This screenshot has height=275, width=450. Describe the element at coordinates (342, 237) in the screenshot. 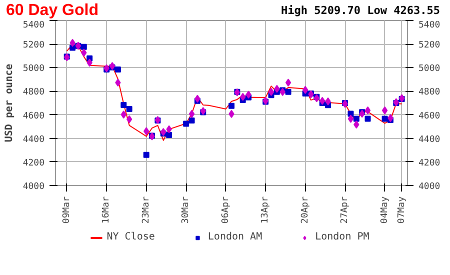

I see `legend-label: London PM` at that location.